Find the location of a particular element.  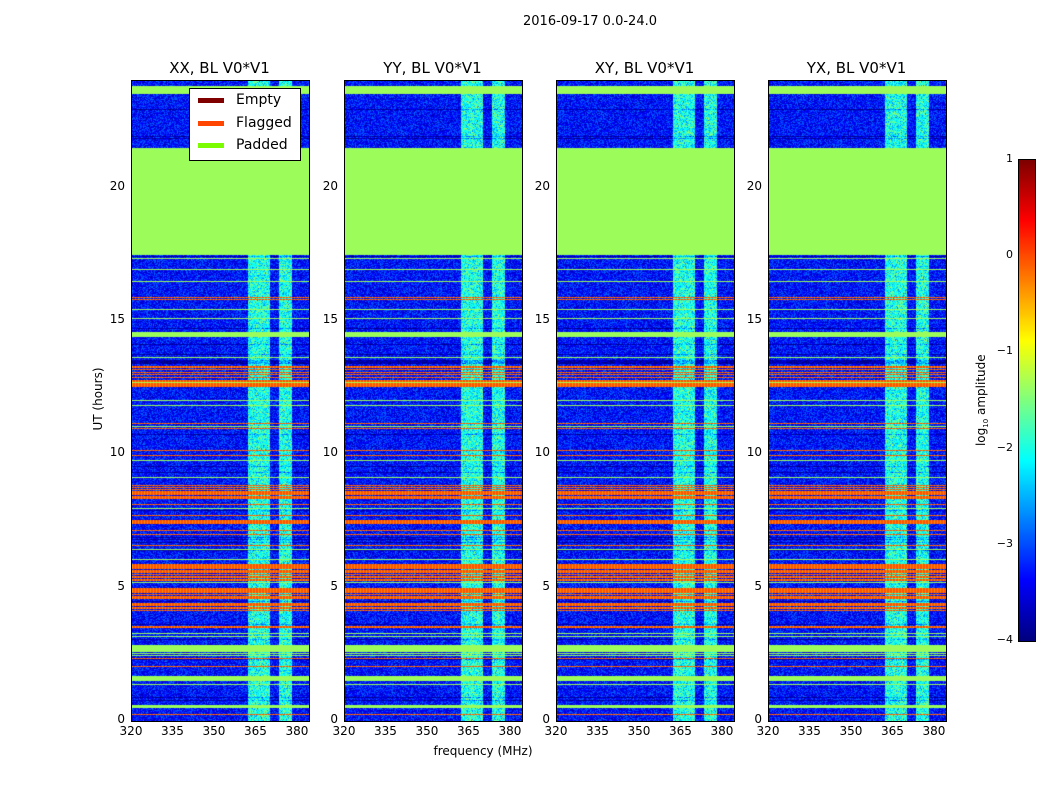

legend: Empty Flagged Padded is located at coordinates (245, 124).